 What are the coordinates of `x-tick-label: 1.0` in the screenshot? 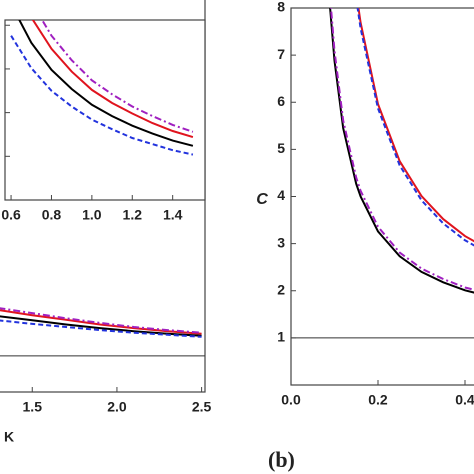 It's located at (92, 215).